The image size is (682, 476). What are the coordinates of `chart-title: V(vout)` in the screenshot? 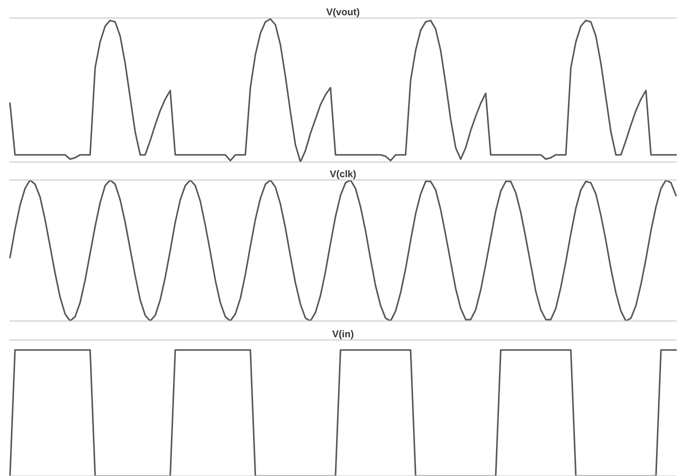 It's located at (343, 13).